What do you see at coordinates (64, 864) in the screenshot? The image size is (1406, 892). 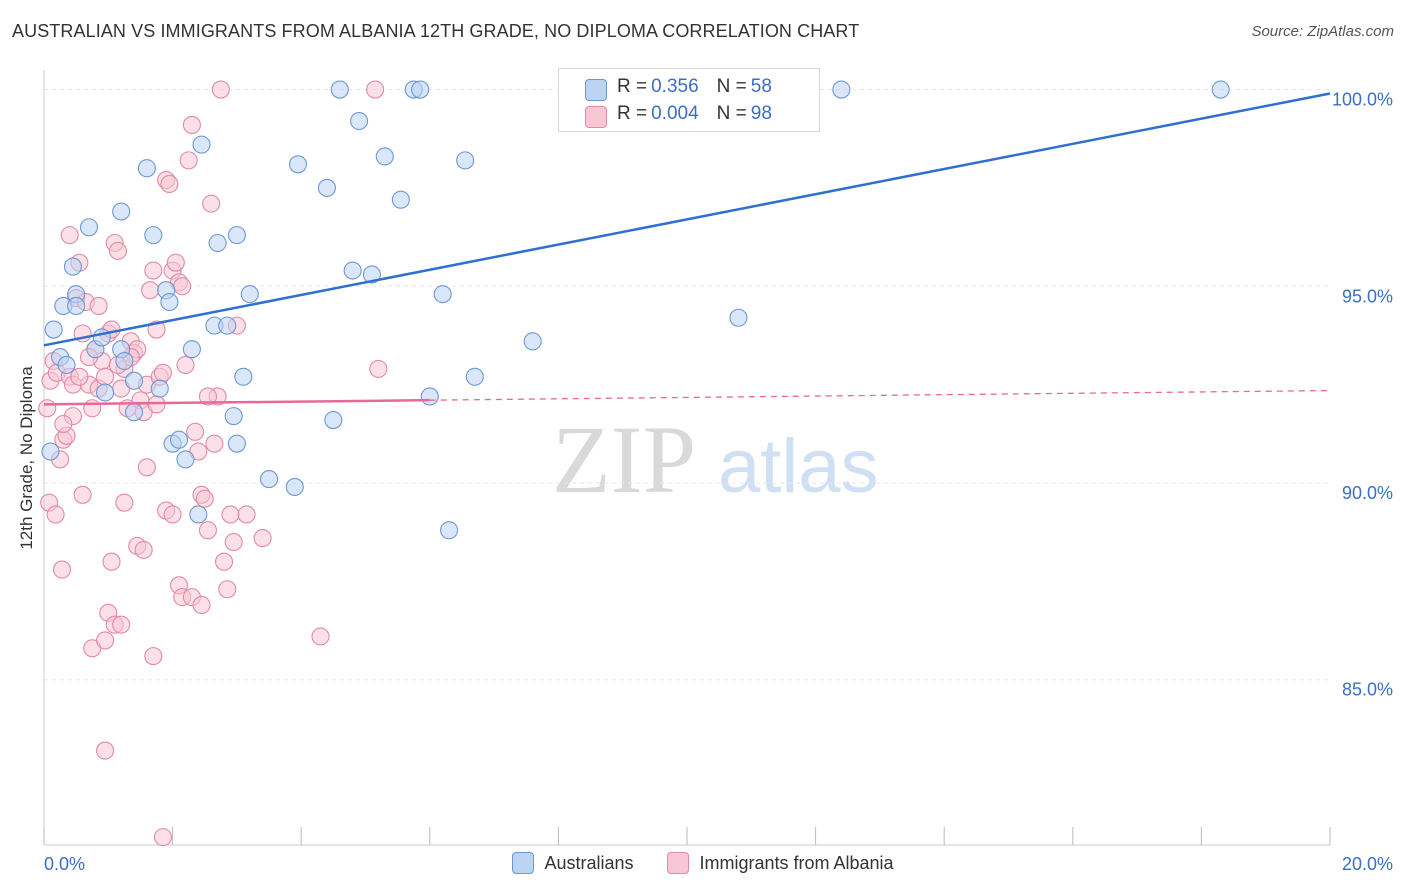 I see `x-tick-label: 0.0%` at bounding box center [64, 864].